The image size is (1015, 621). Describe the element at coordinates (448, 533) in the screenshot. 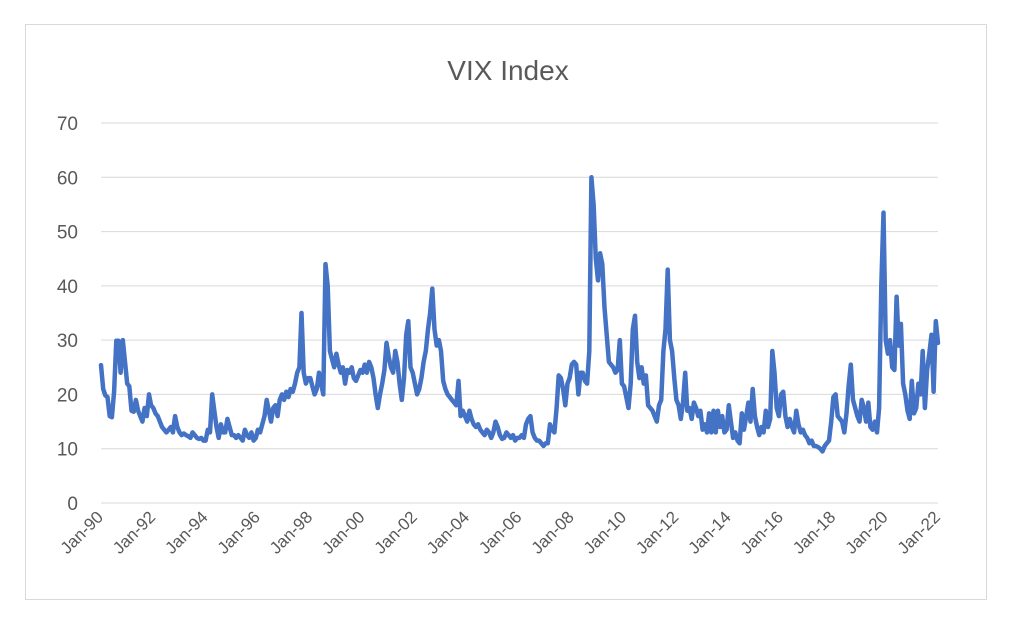

I see `x-tick-label: Jan-04` at that location.